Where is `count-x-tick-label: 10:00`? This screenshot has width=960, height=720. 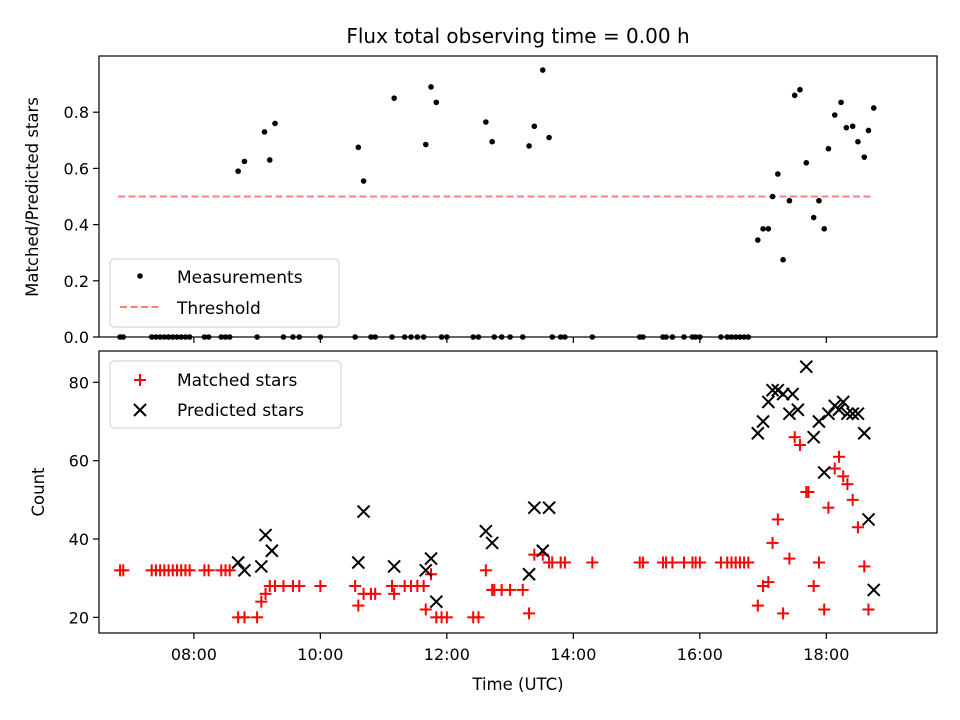 count-x-tick-label: 10:00 is located at coordinates (320, 654).